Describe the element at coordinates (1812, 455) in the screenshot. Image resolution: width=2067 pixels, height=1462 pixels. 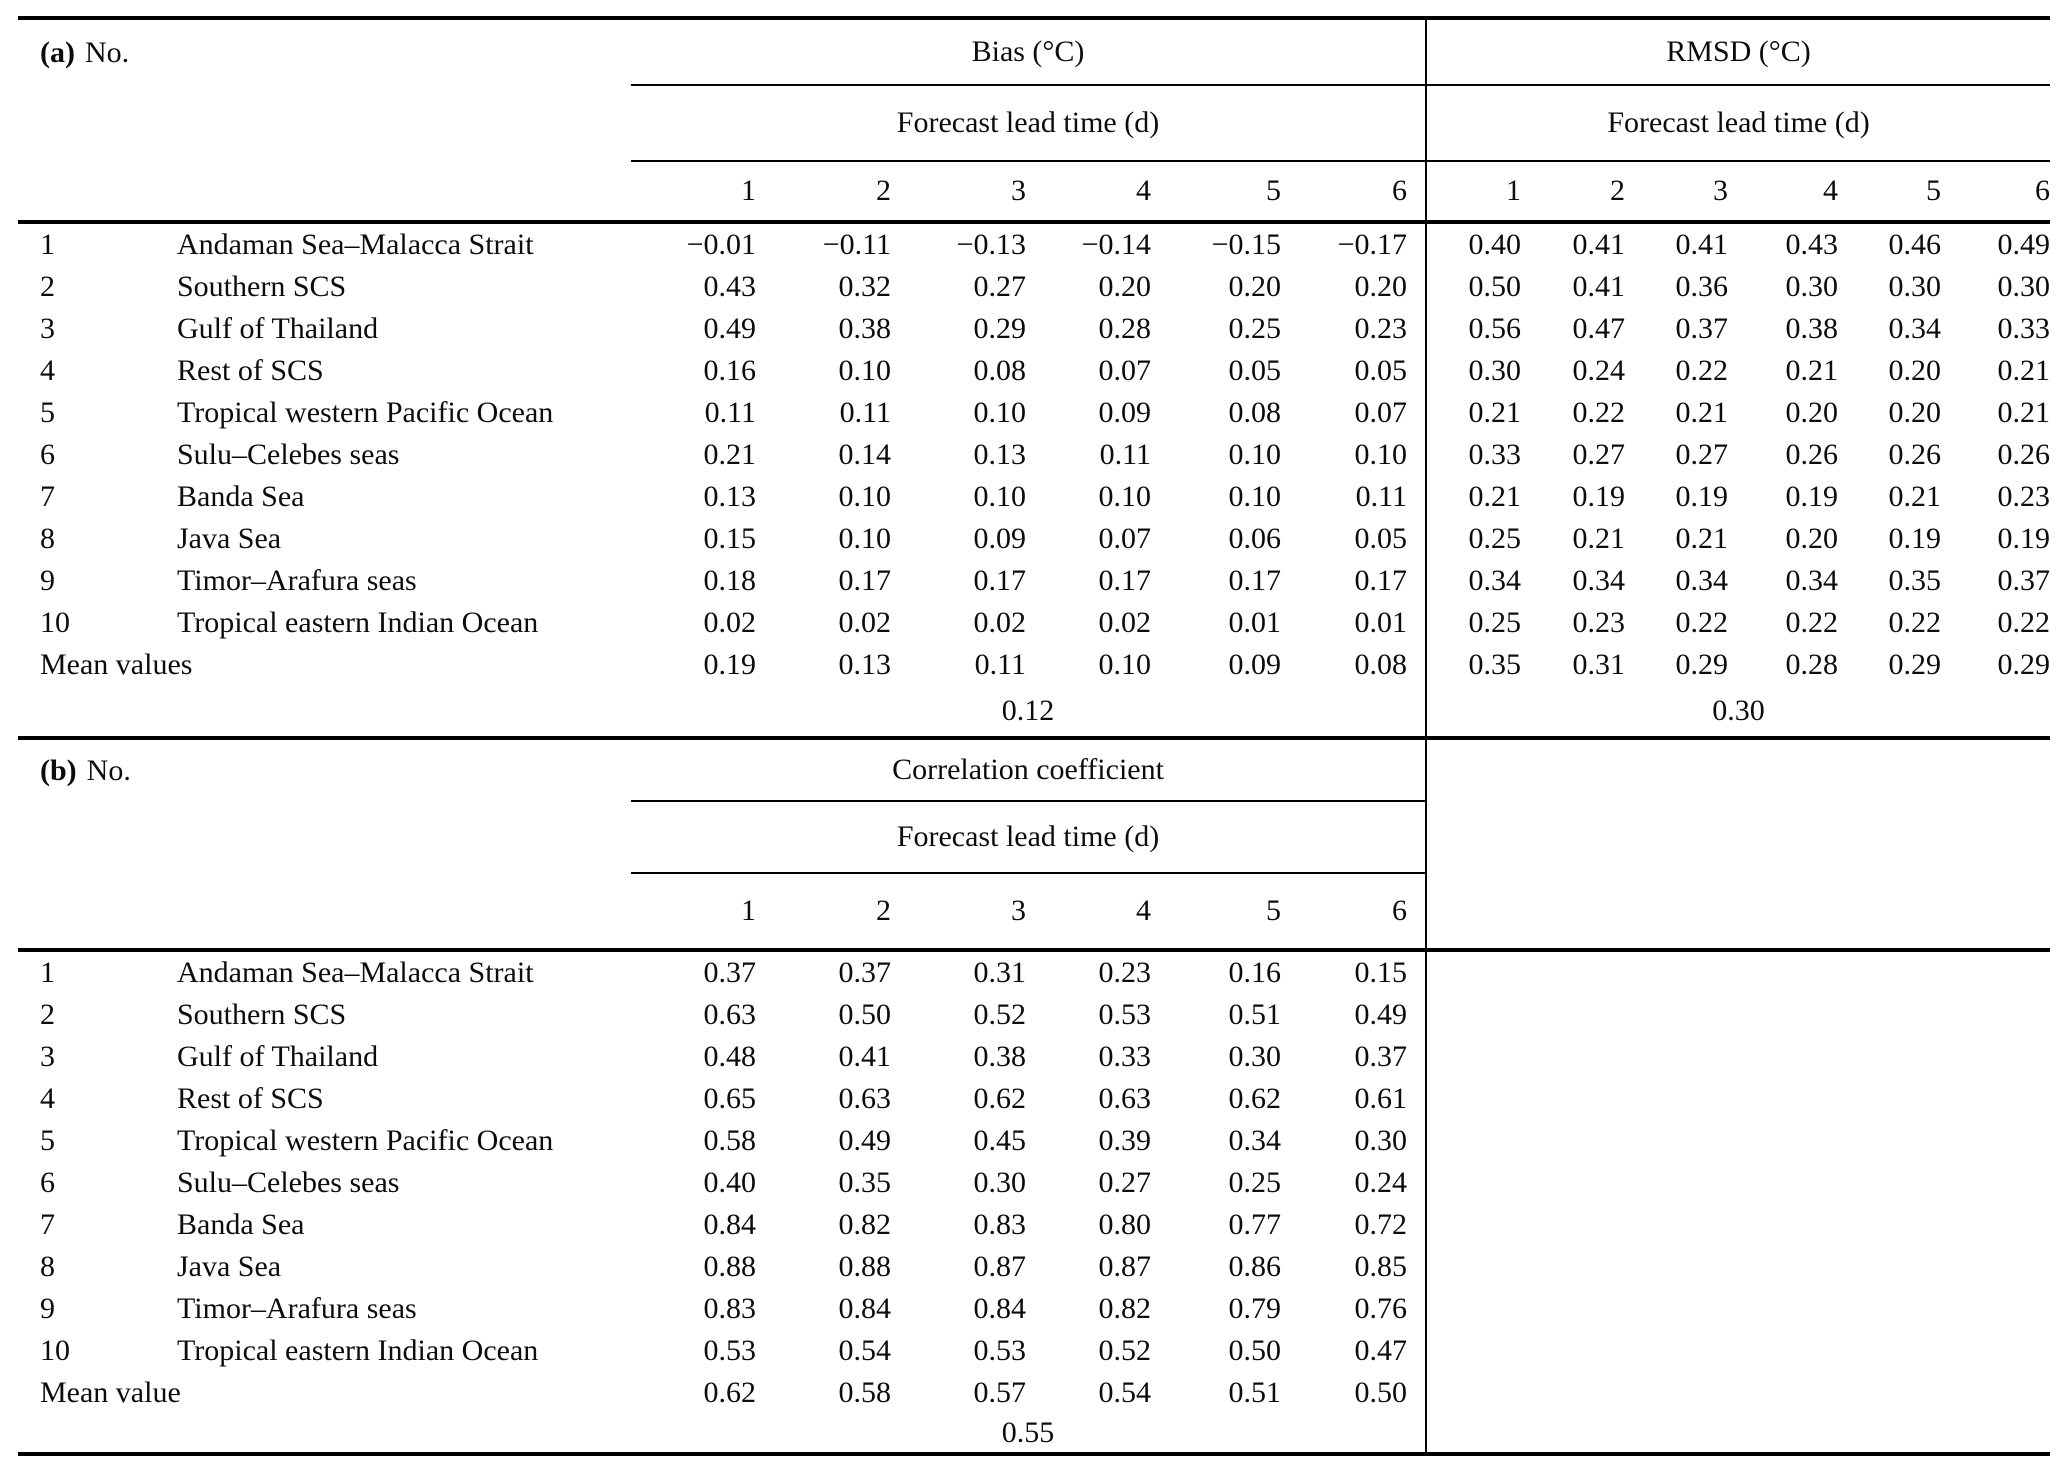
I see `rmsd-value: 0.26` at that location.